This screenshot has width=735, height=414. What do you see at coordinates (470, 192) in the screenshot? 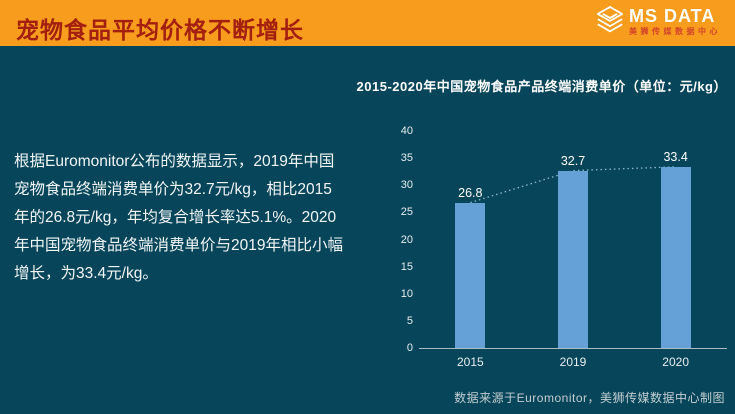
I see `bar-value-label: 26.8` at bounding box center [470, 192].